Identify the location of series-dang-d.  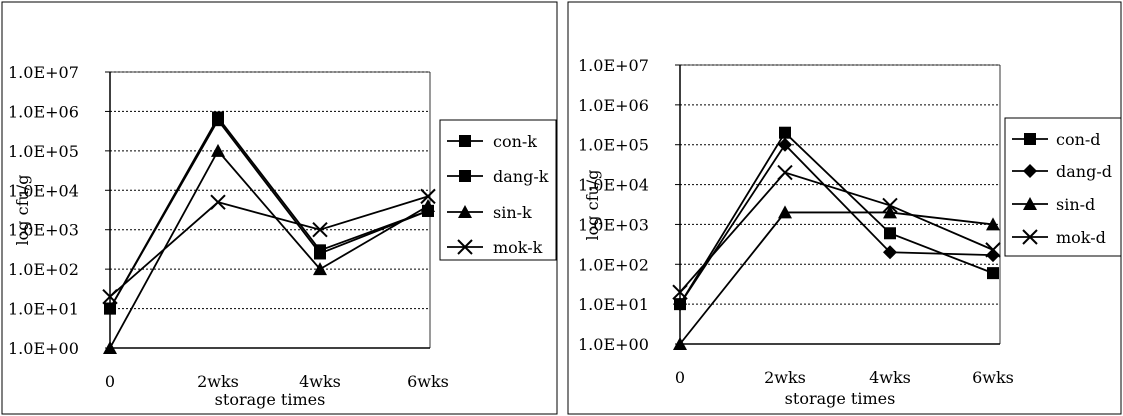
(836, 224).